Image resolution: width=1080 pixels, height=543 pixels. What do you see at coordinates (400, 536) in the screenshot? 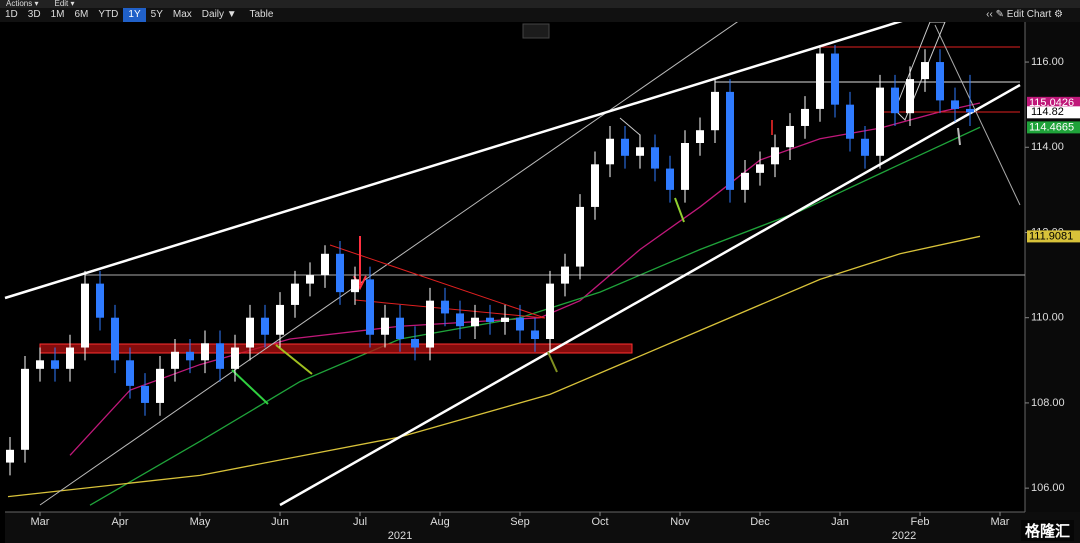
I see `year-label: 2021` at bounding box center [400, 536].